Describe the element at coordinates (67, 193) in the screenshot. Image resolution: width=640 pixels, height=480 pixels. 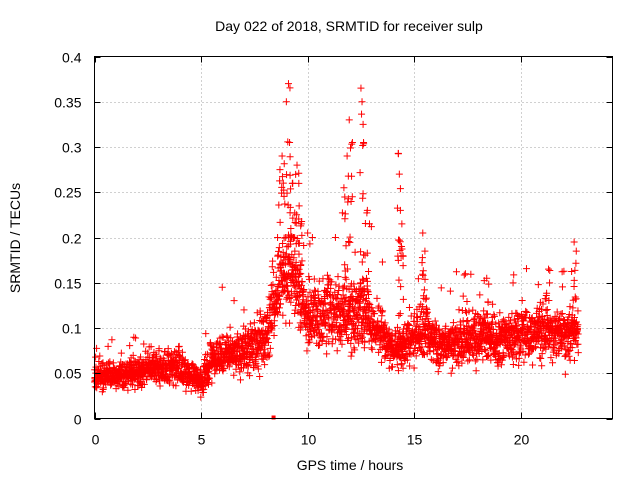
I see `y-tick-label: 0.25` at that location.